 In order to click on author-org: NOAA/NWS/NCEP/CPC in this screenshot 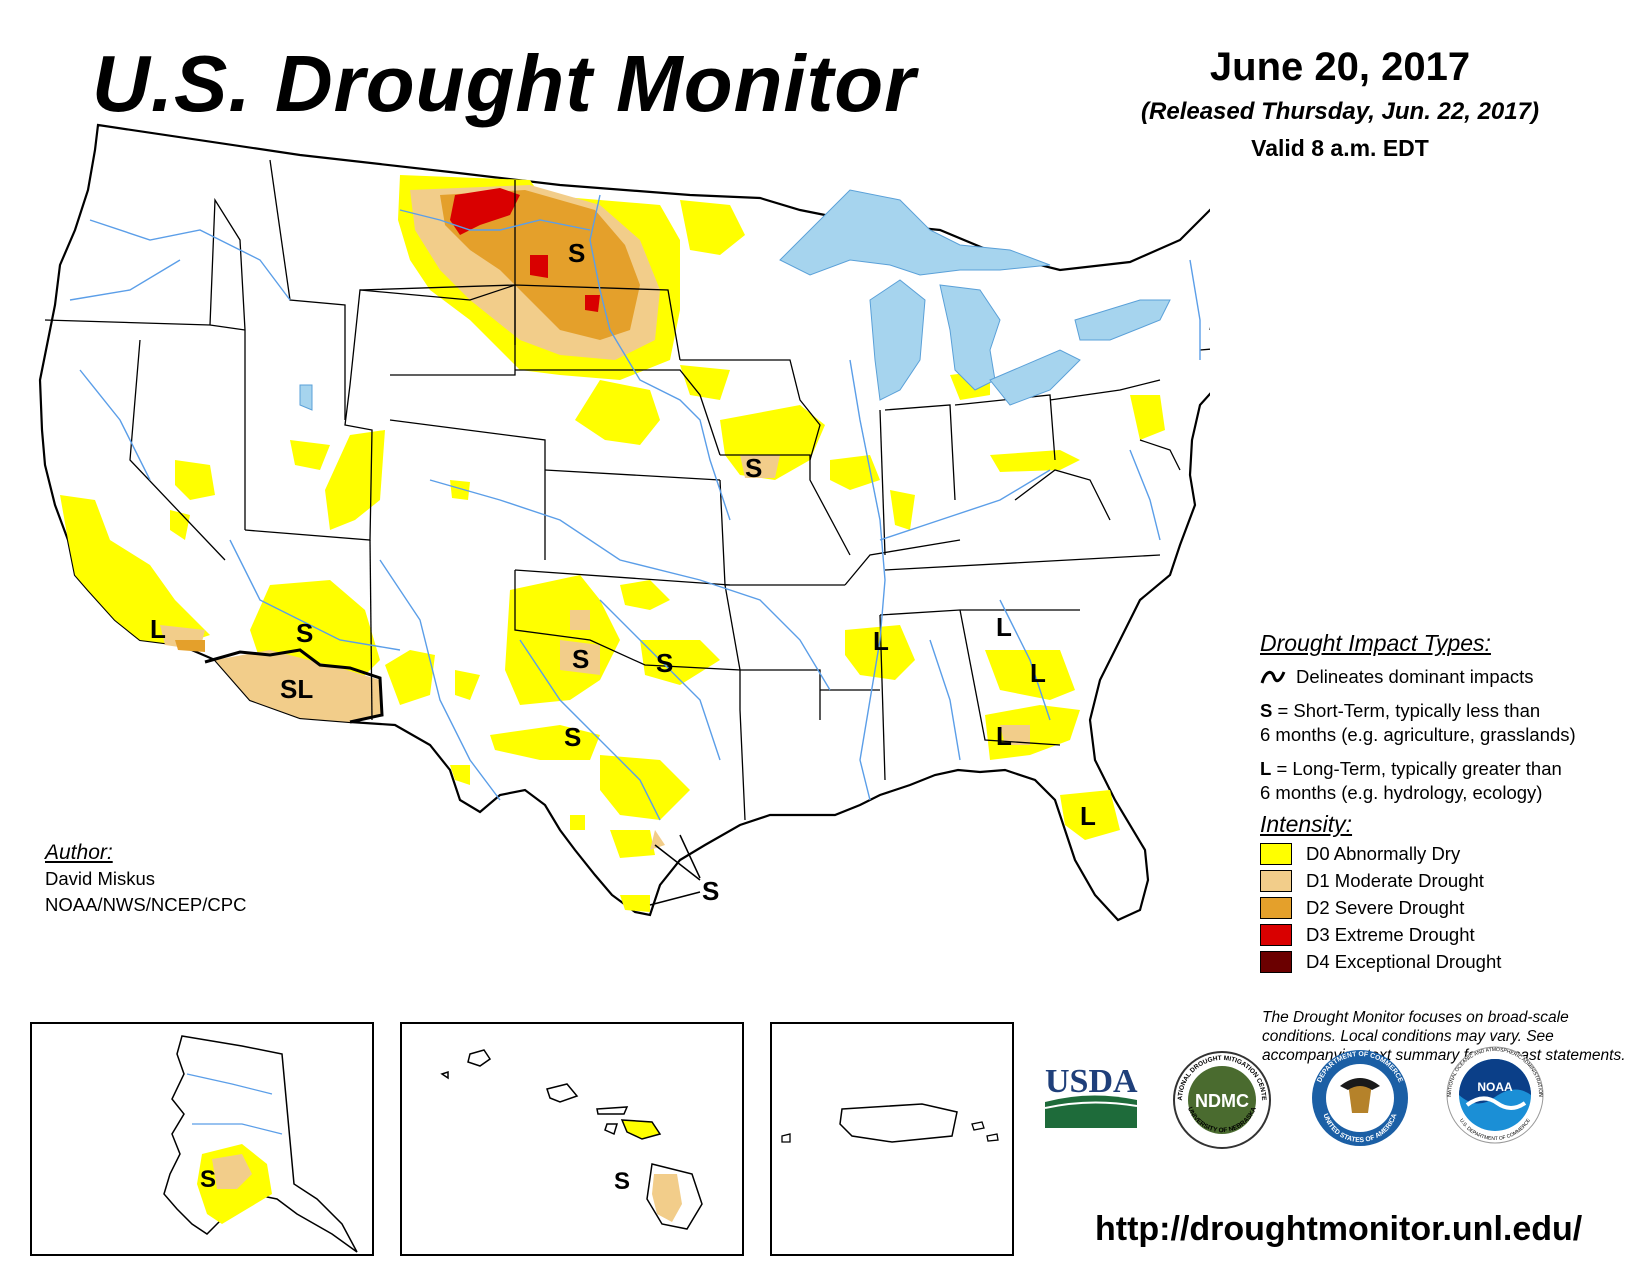, I will do `click(146, 904)`.